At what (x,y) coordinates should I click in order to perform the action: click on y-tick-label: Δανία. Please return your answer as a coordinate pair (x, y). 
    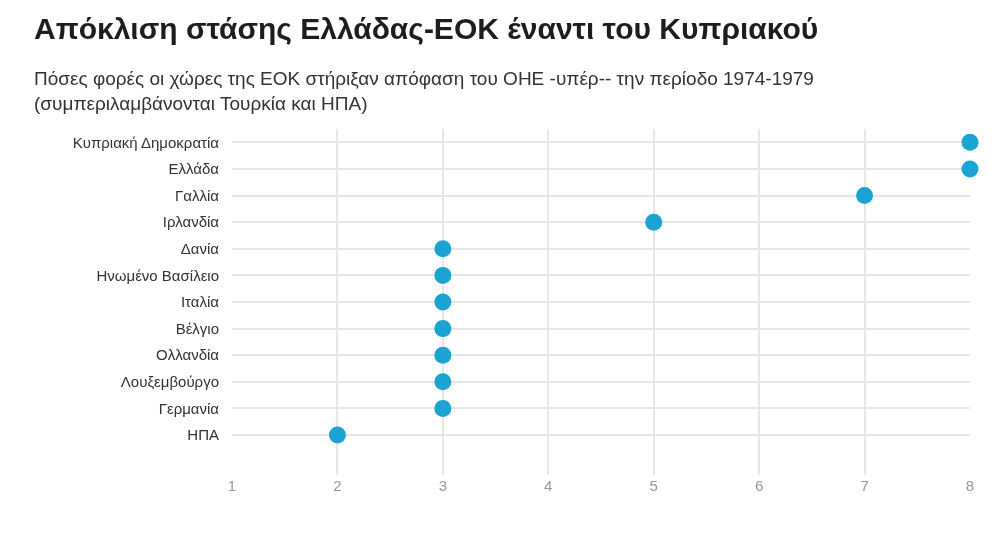
    Looking at the image, I should click on (200, 249).